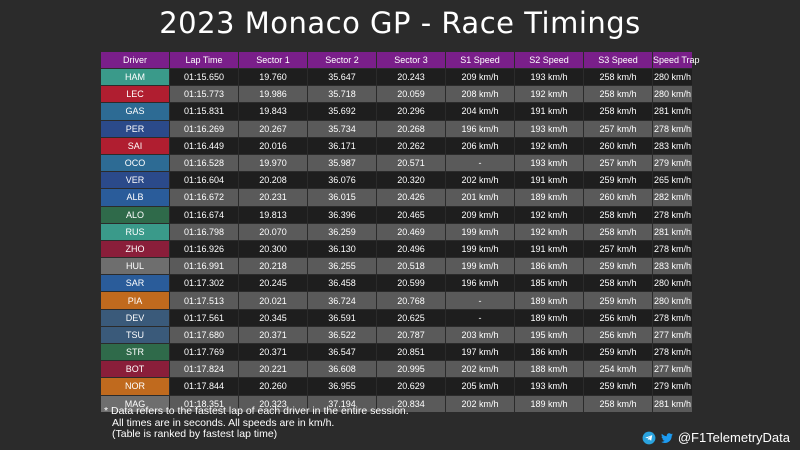 This screenshot has width=800, height=450. I want to click on data-cell: 01:16.528, so click(204, 163).